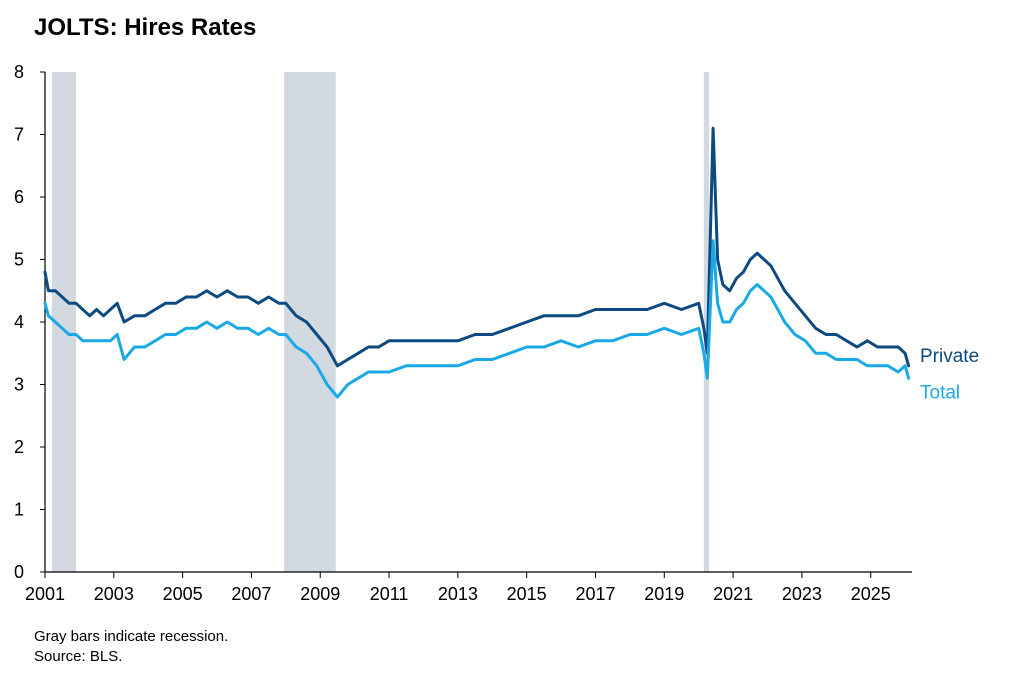 The image size is (1024, 676). Describe the element at coordinates (114, 594) in the screenshot. I see `x-tick-label-2003: 2003` at that location.